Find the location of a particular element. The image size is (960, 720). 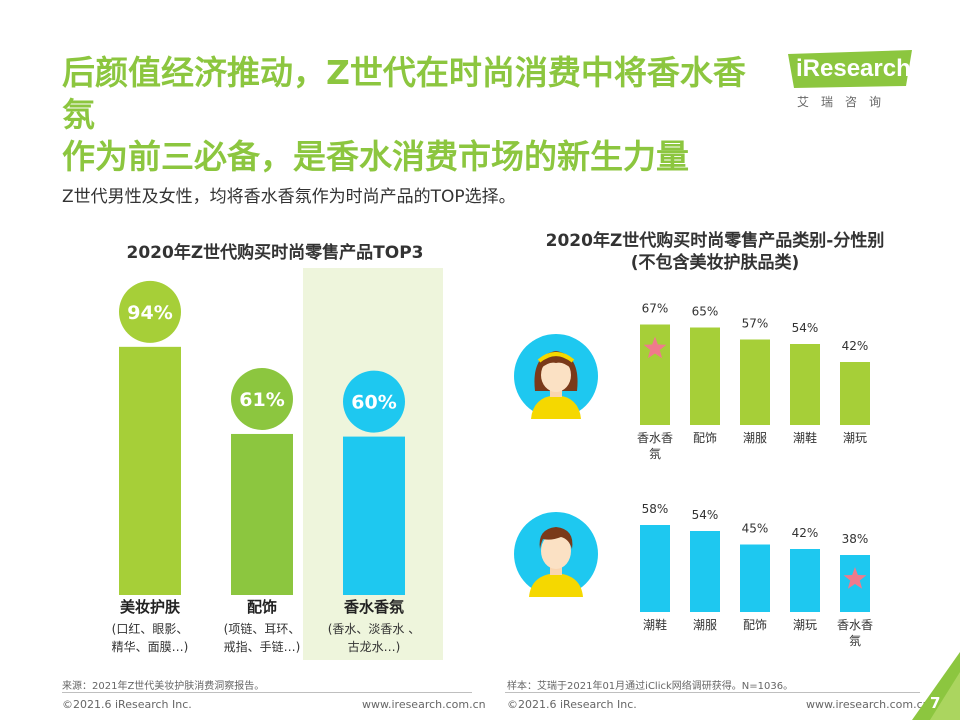

page-title-line2: 作为前三必备，是香水消费市场的新生力量 is located at coordinates (375, 156).